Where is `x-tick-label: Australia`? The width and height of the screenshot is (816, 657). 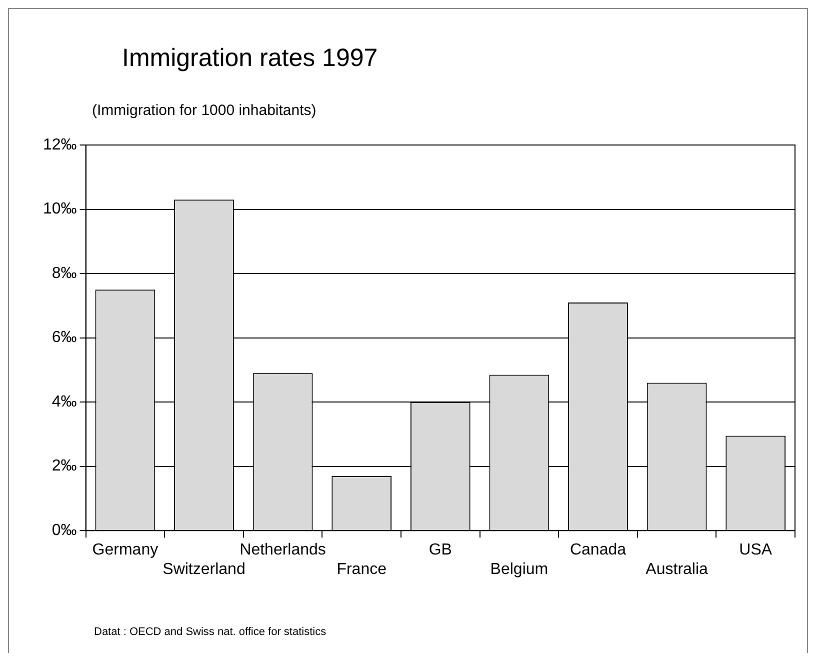
x-tick-label: Australia is located at coordinates (677, 569).